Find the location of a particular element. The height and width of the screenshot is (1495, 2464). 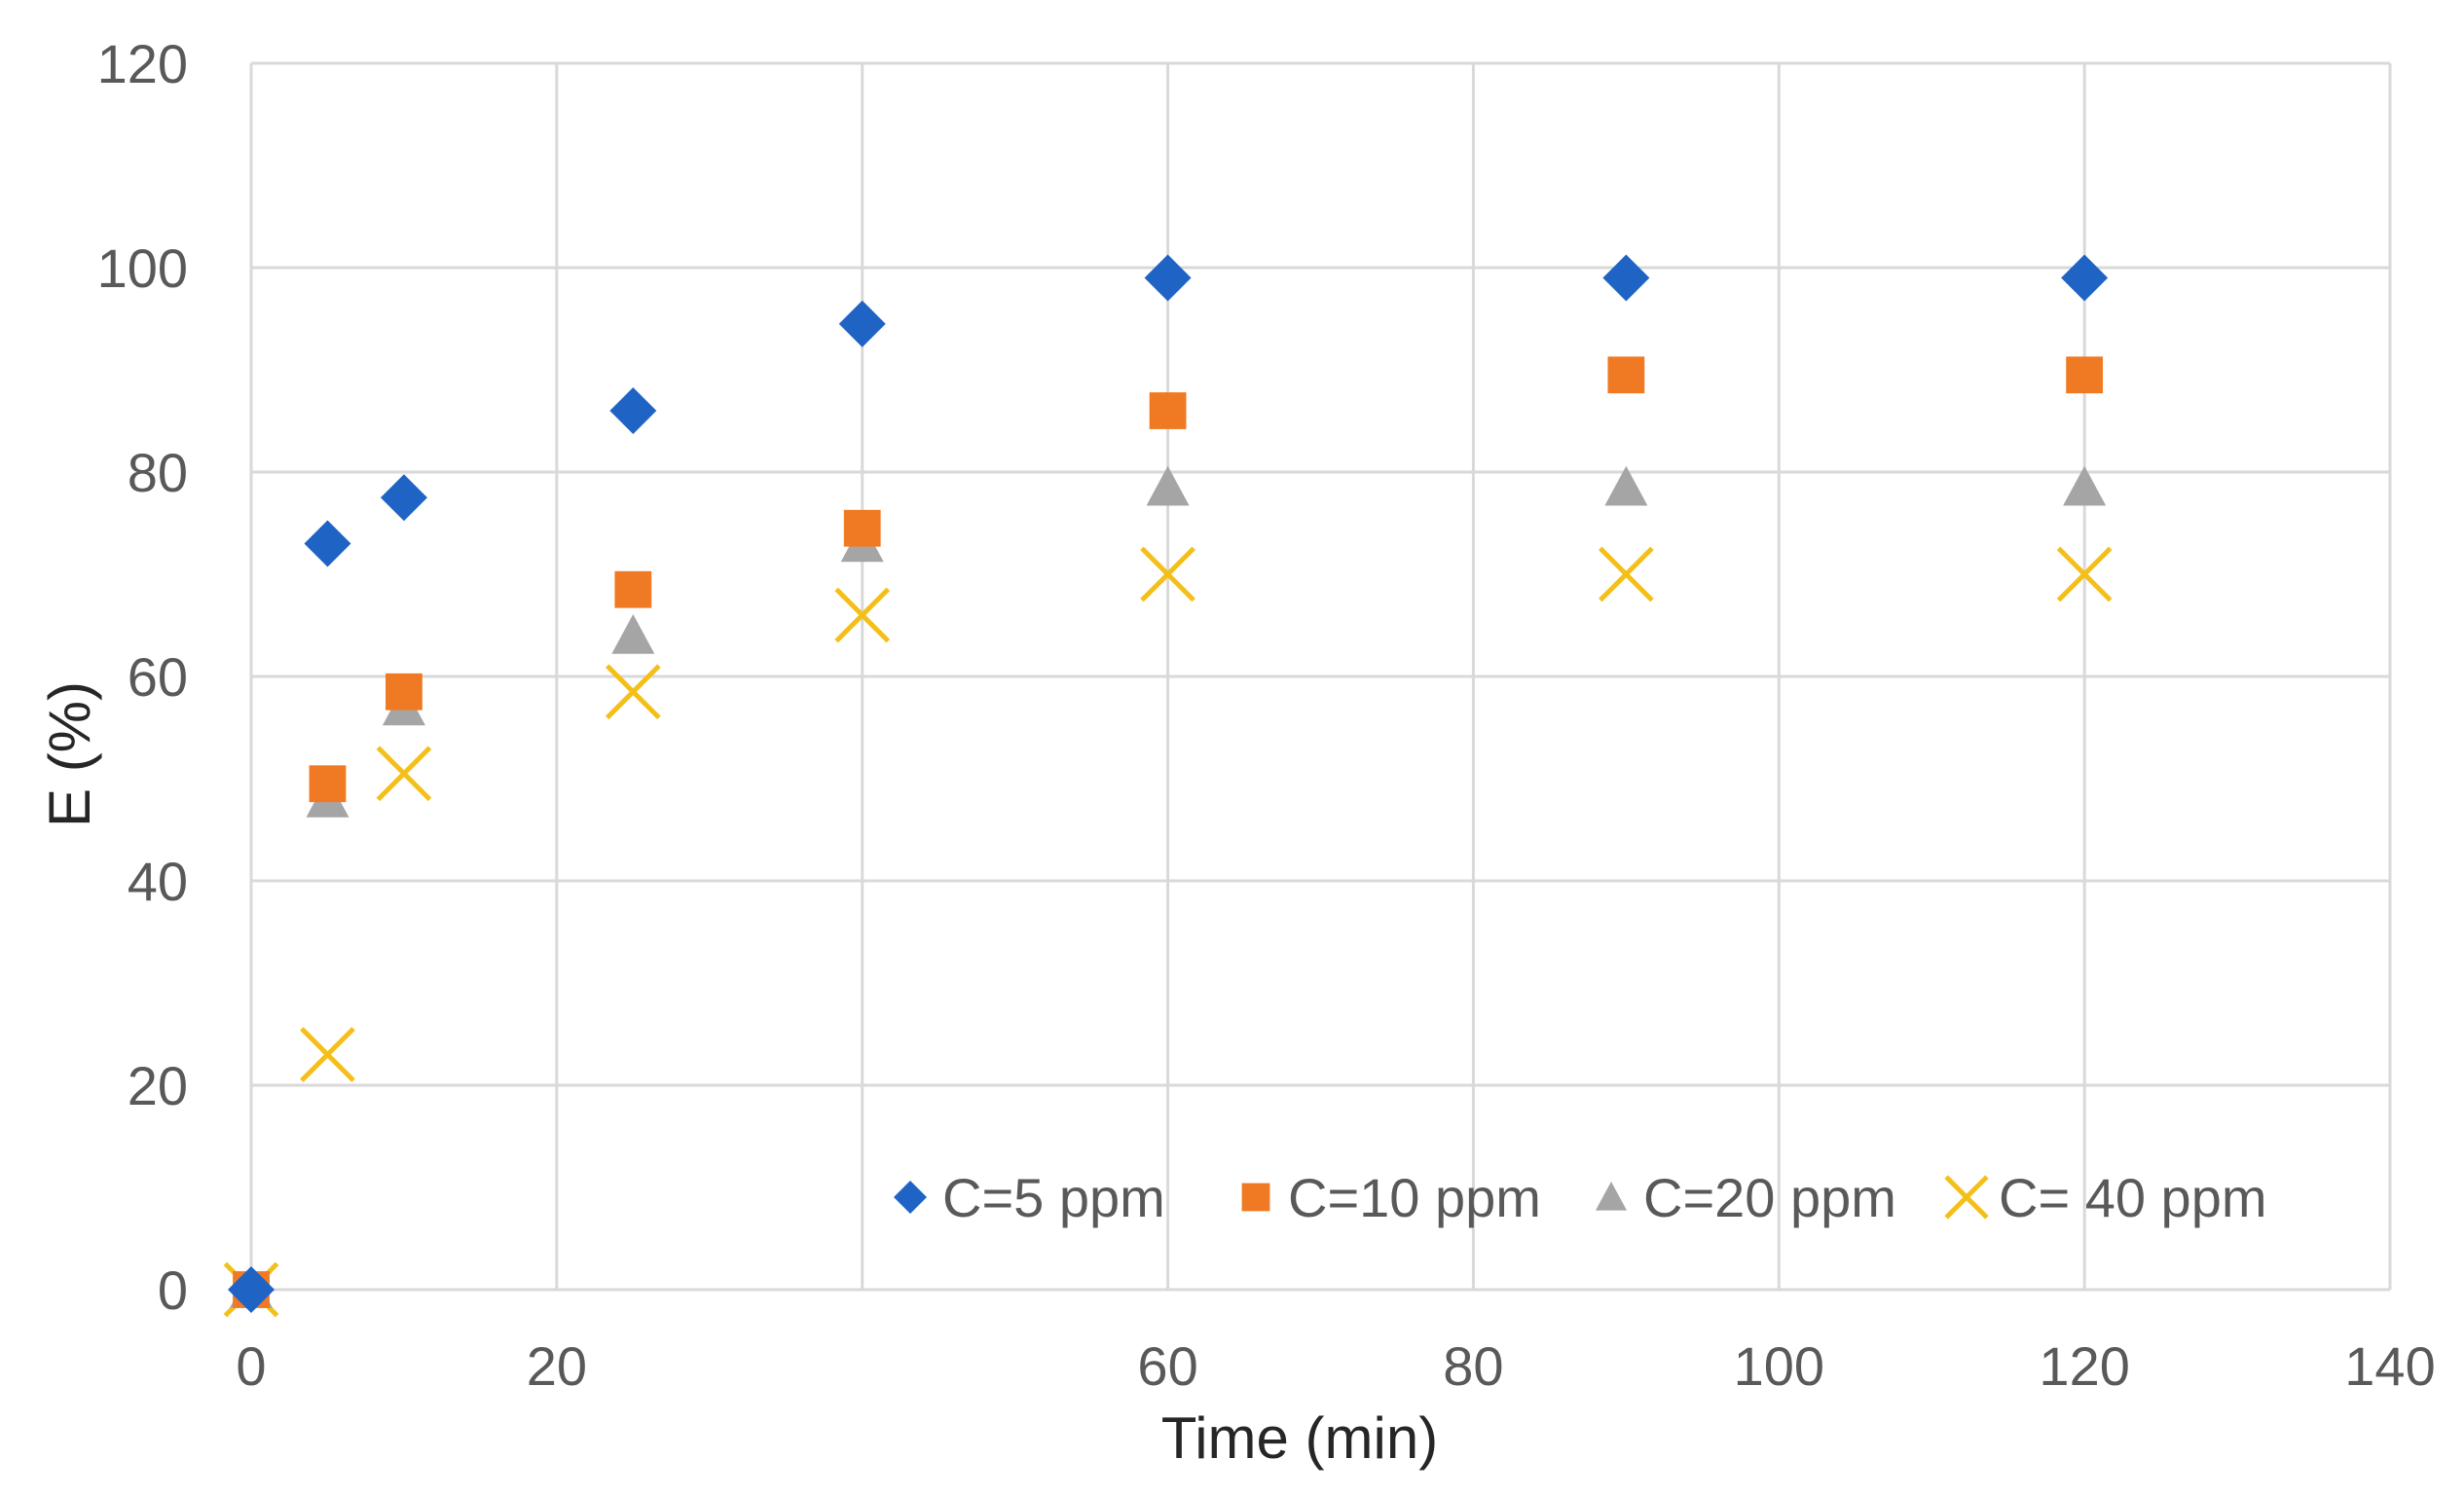

y-axis-title: E (%) is located at coordinates (69, 754).